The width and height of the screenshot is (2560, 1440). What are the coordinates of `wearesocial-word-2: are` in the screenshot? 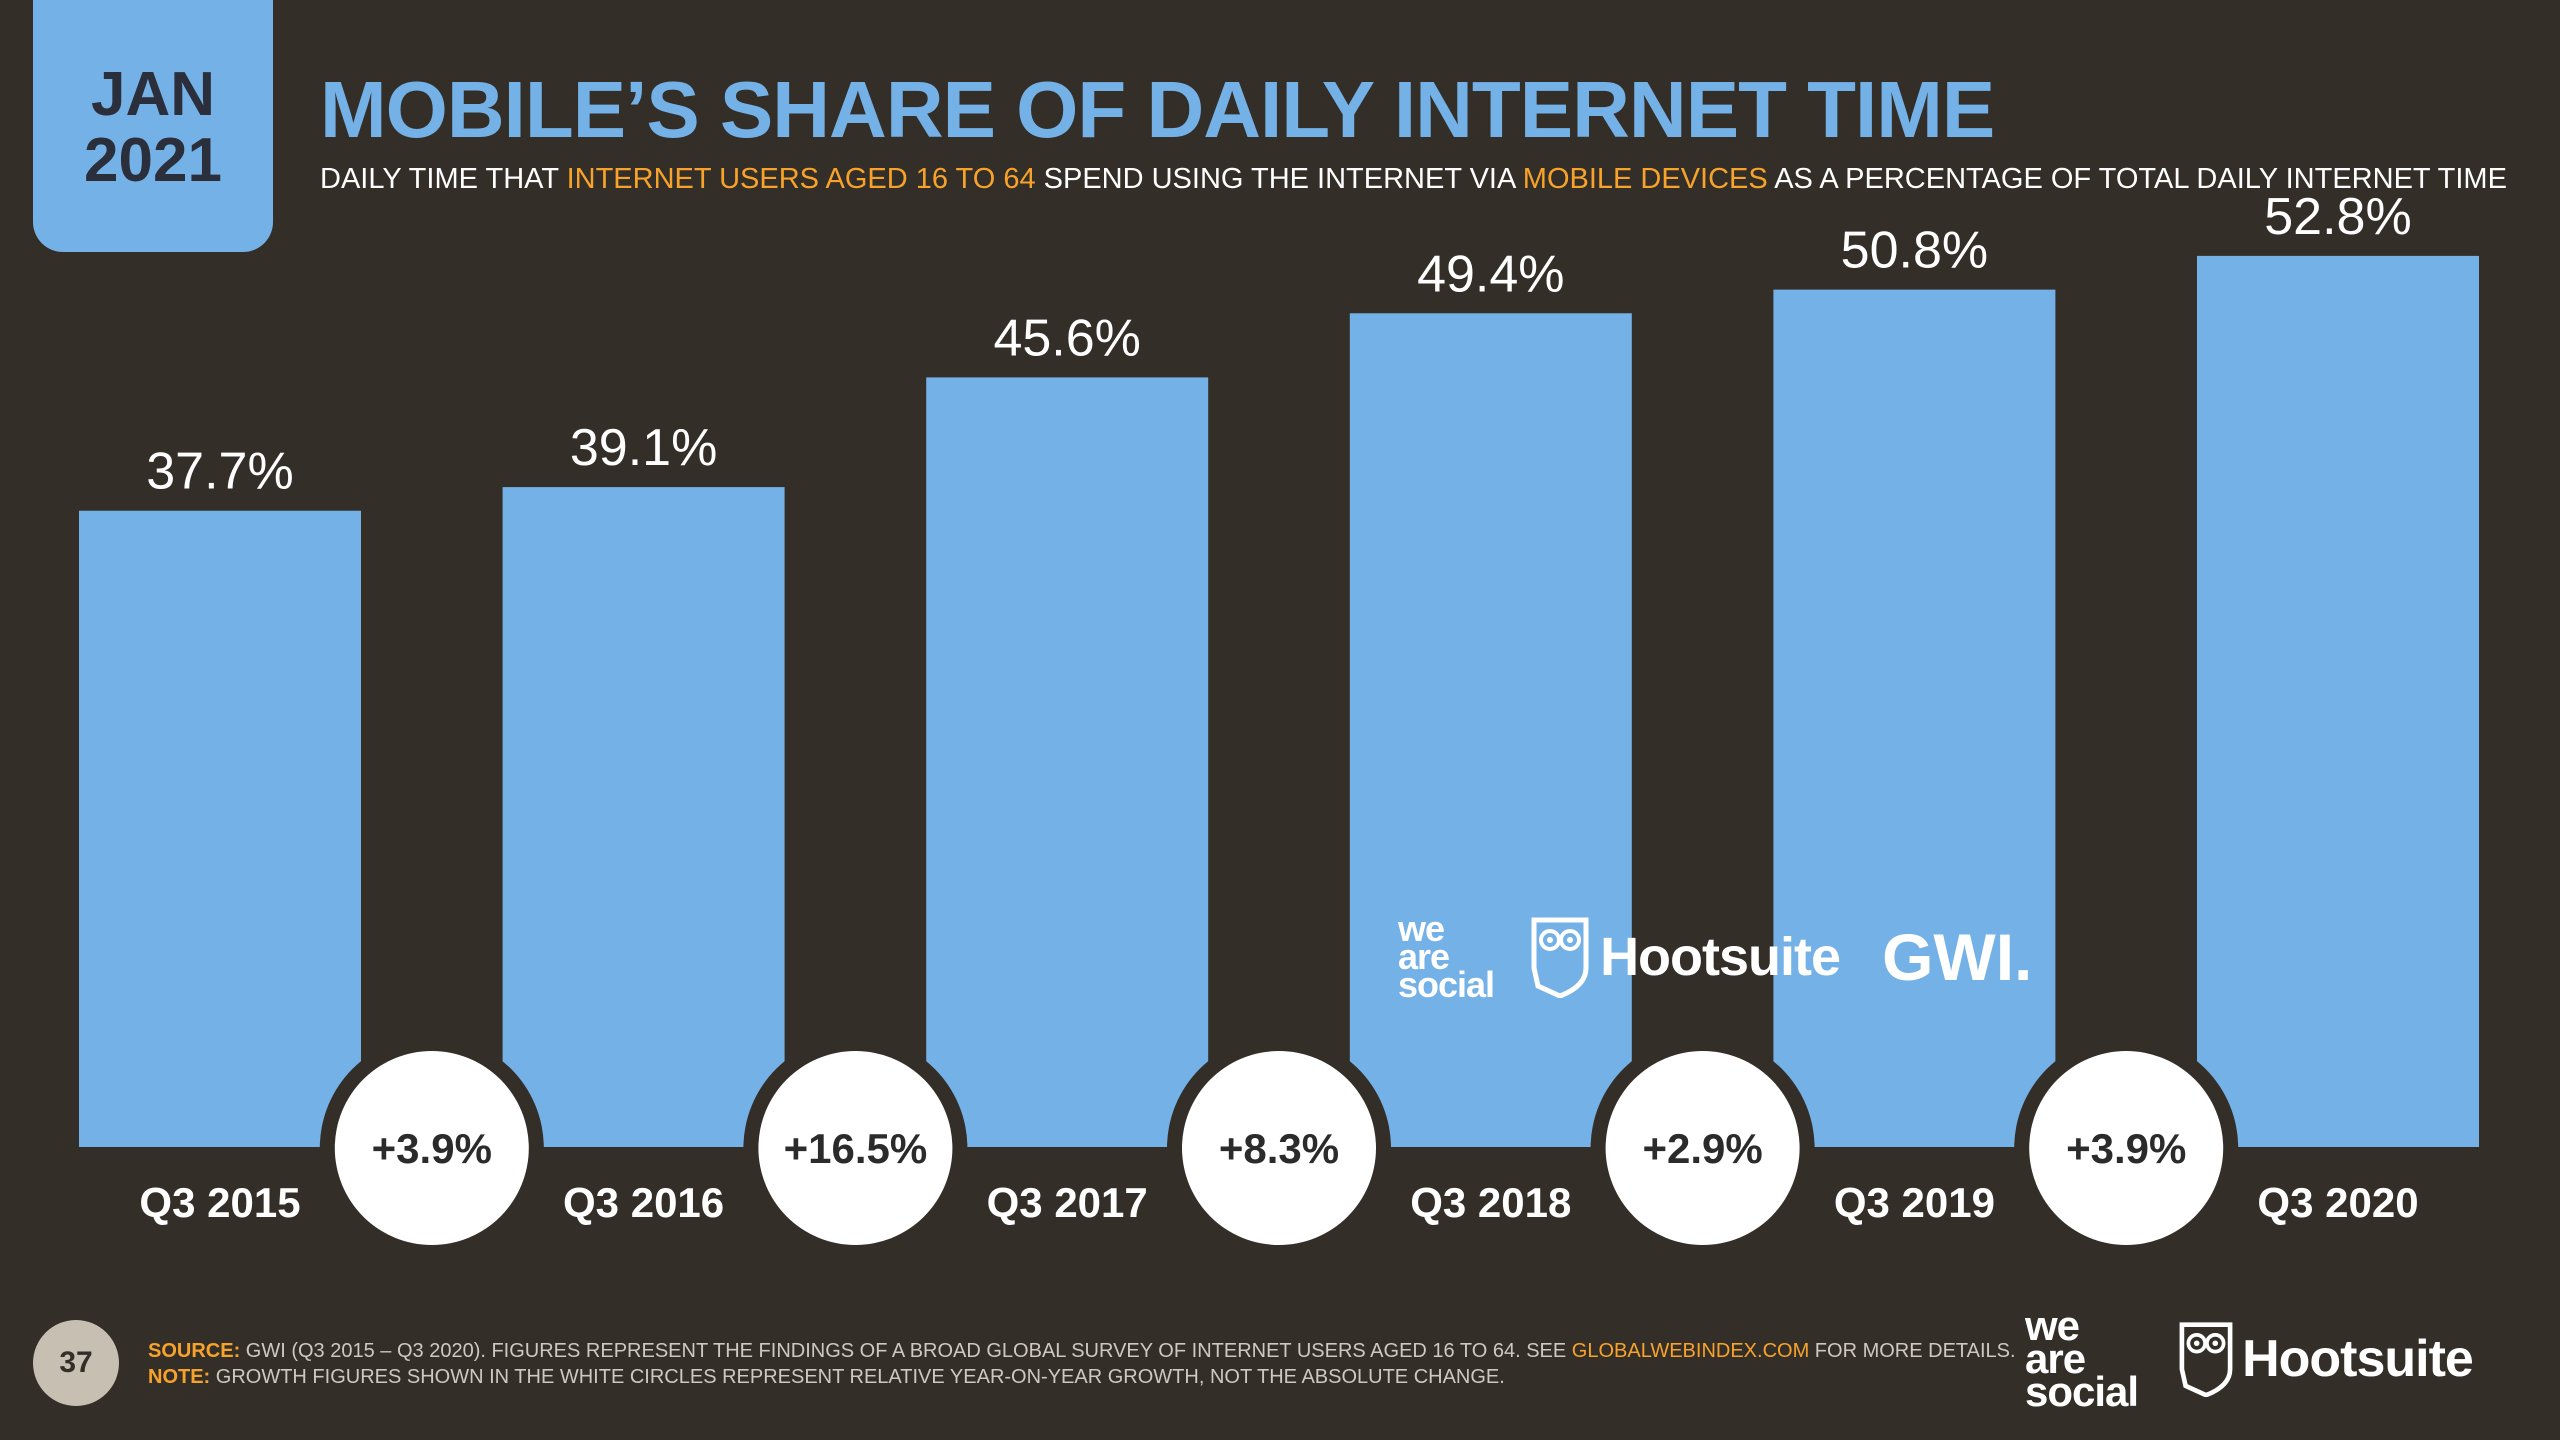 It's located at (1424, 957).